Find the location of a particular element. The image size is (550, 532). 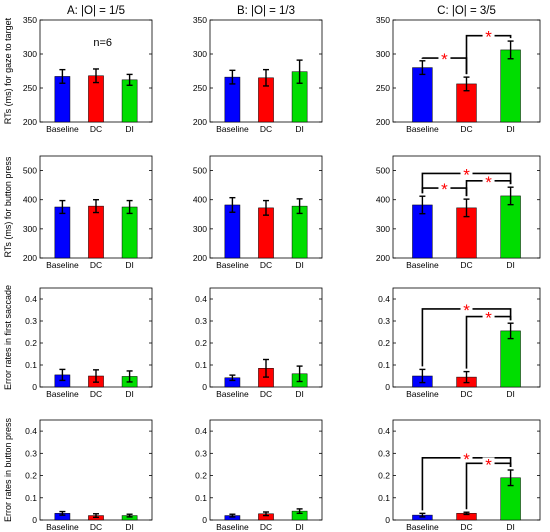

panel: 200 250 300 350 Baseline DC DI is located at coordinates (258, 74).